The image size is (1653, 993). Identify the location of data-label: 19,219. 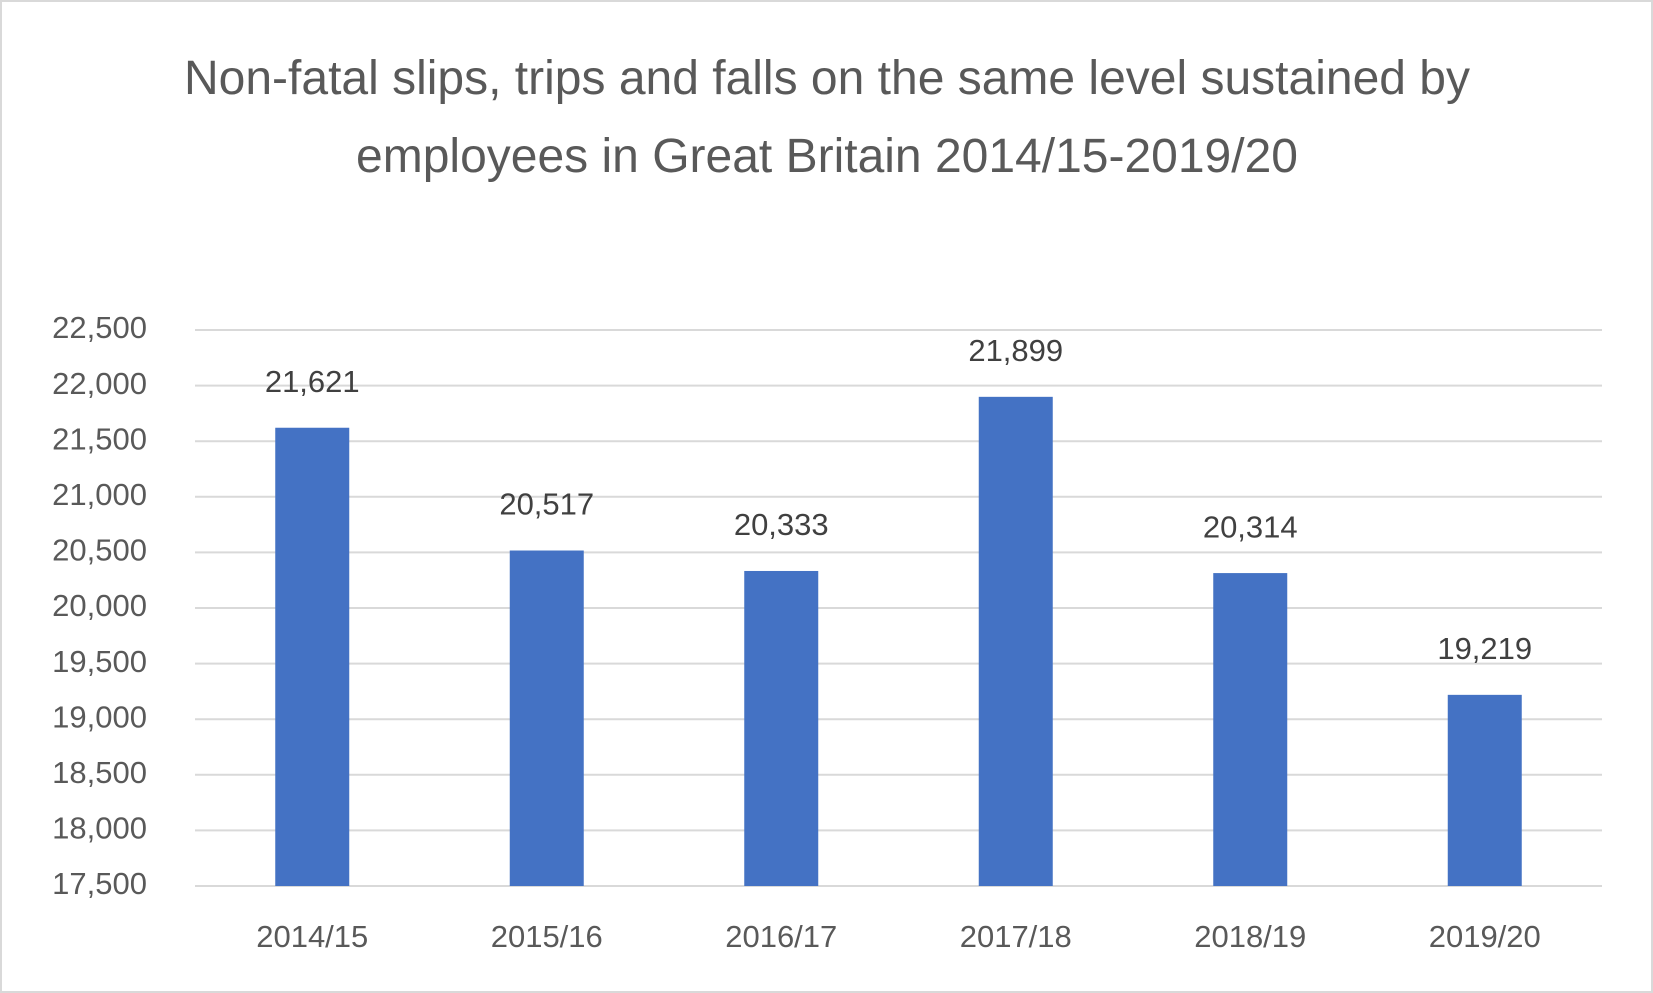
(1484, 648).